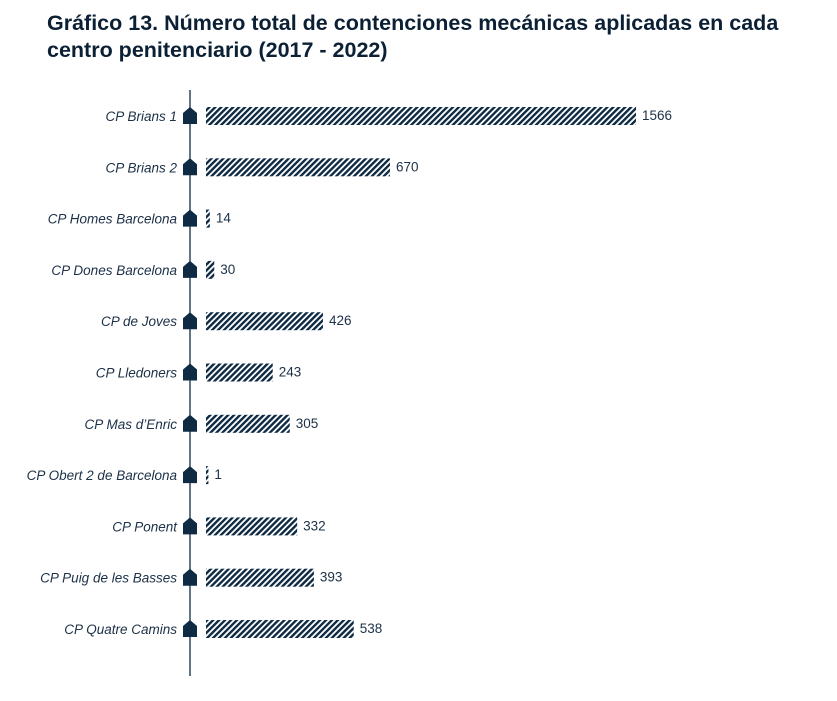 This screenshot has width=837, height=701. I want to click on category-label: CP Mas d’Enric, so click(130, 424).